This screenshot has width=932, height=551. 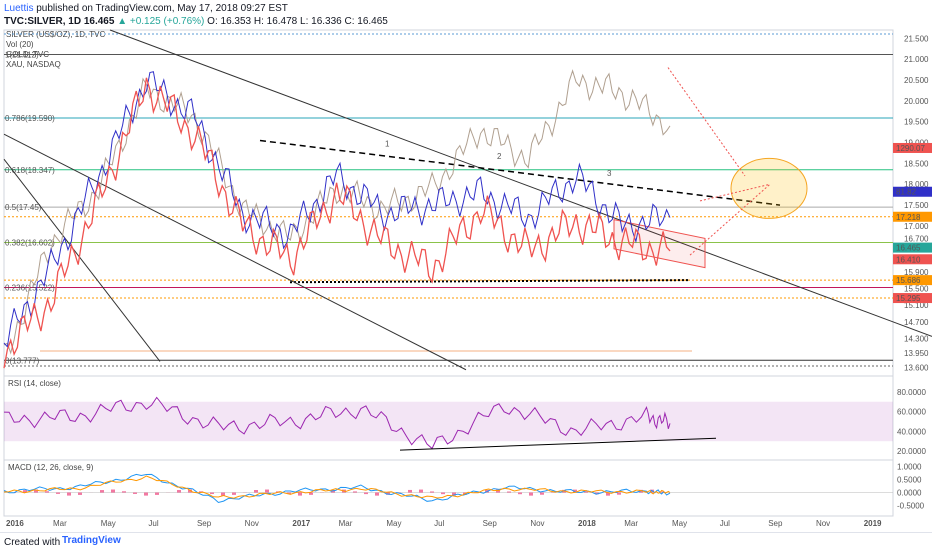 I want to click on macd-axis-label: 1.0000, so click(x=909, y=467).